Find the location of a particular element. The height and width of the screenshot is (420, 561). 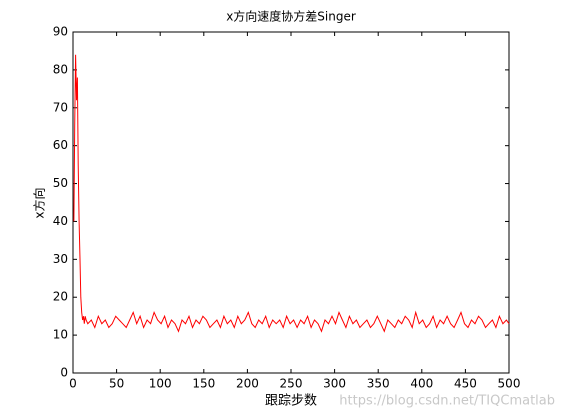

watermark: https://blog.csdn.net/TIQCmatlab is located at coordinates (447, 401).